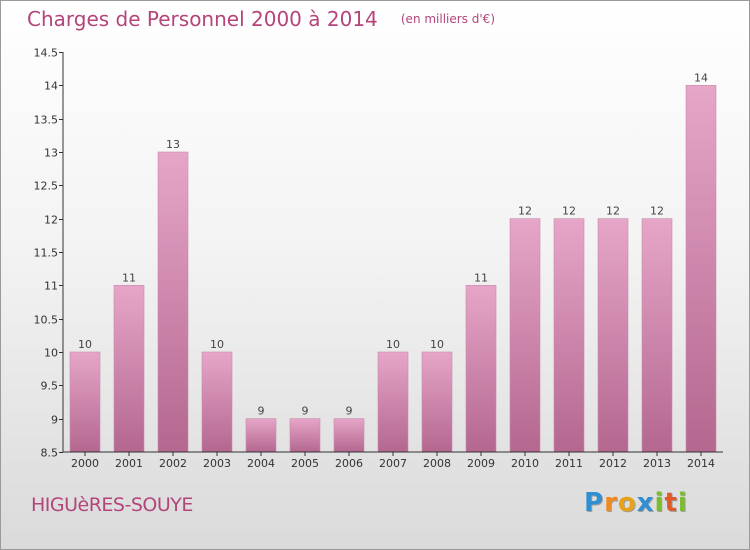 Image resolution: width=750 pixels, height=550 pixels. I want to click on y-tick-label: 10.5, so click(46, 320).